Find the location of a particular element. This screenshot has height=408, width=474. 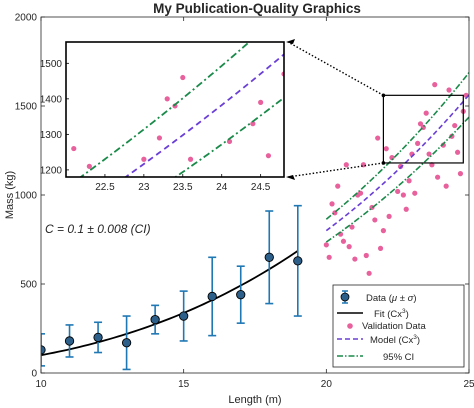

inset-x-tick-label: 24.5 is located at coordinates (261, 187).